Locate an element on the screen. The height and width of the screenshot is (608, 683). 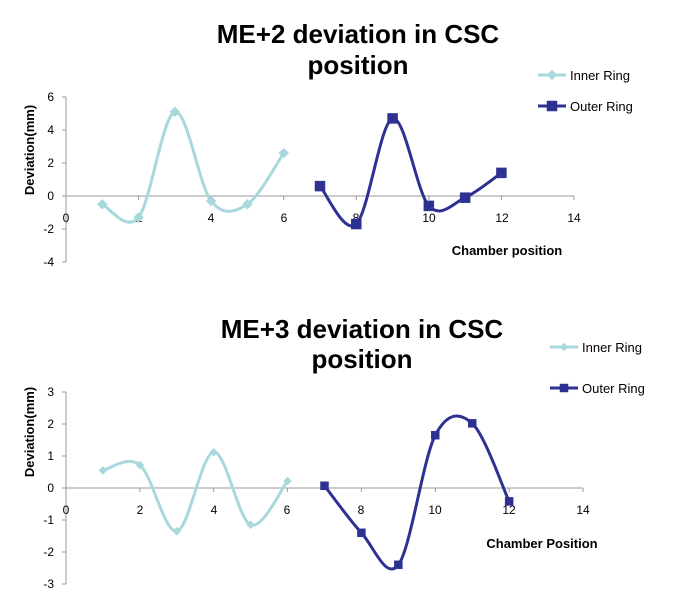
chart-2-x-tick-marks is located at coordinates (324, 490).